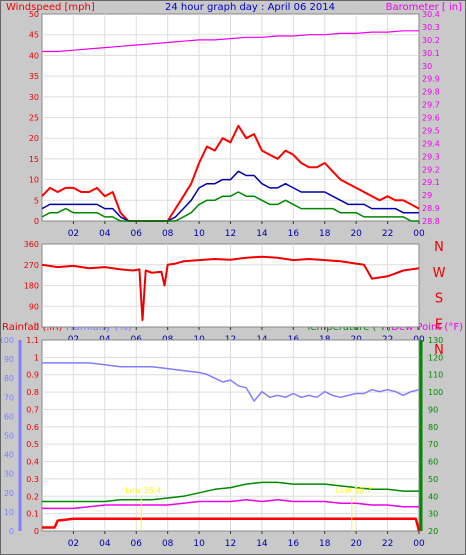  What do you see at coordinates (431, 27) in the screenshot?
I see `y-tick-label-1: 30.3` at bounding box center [431, 27].